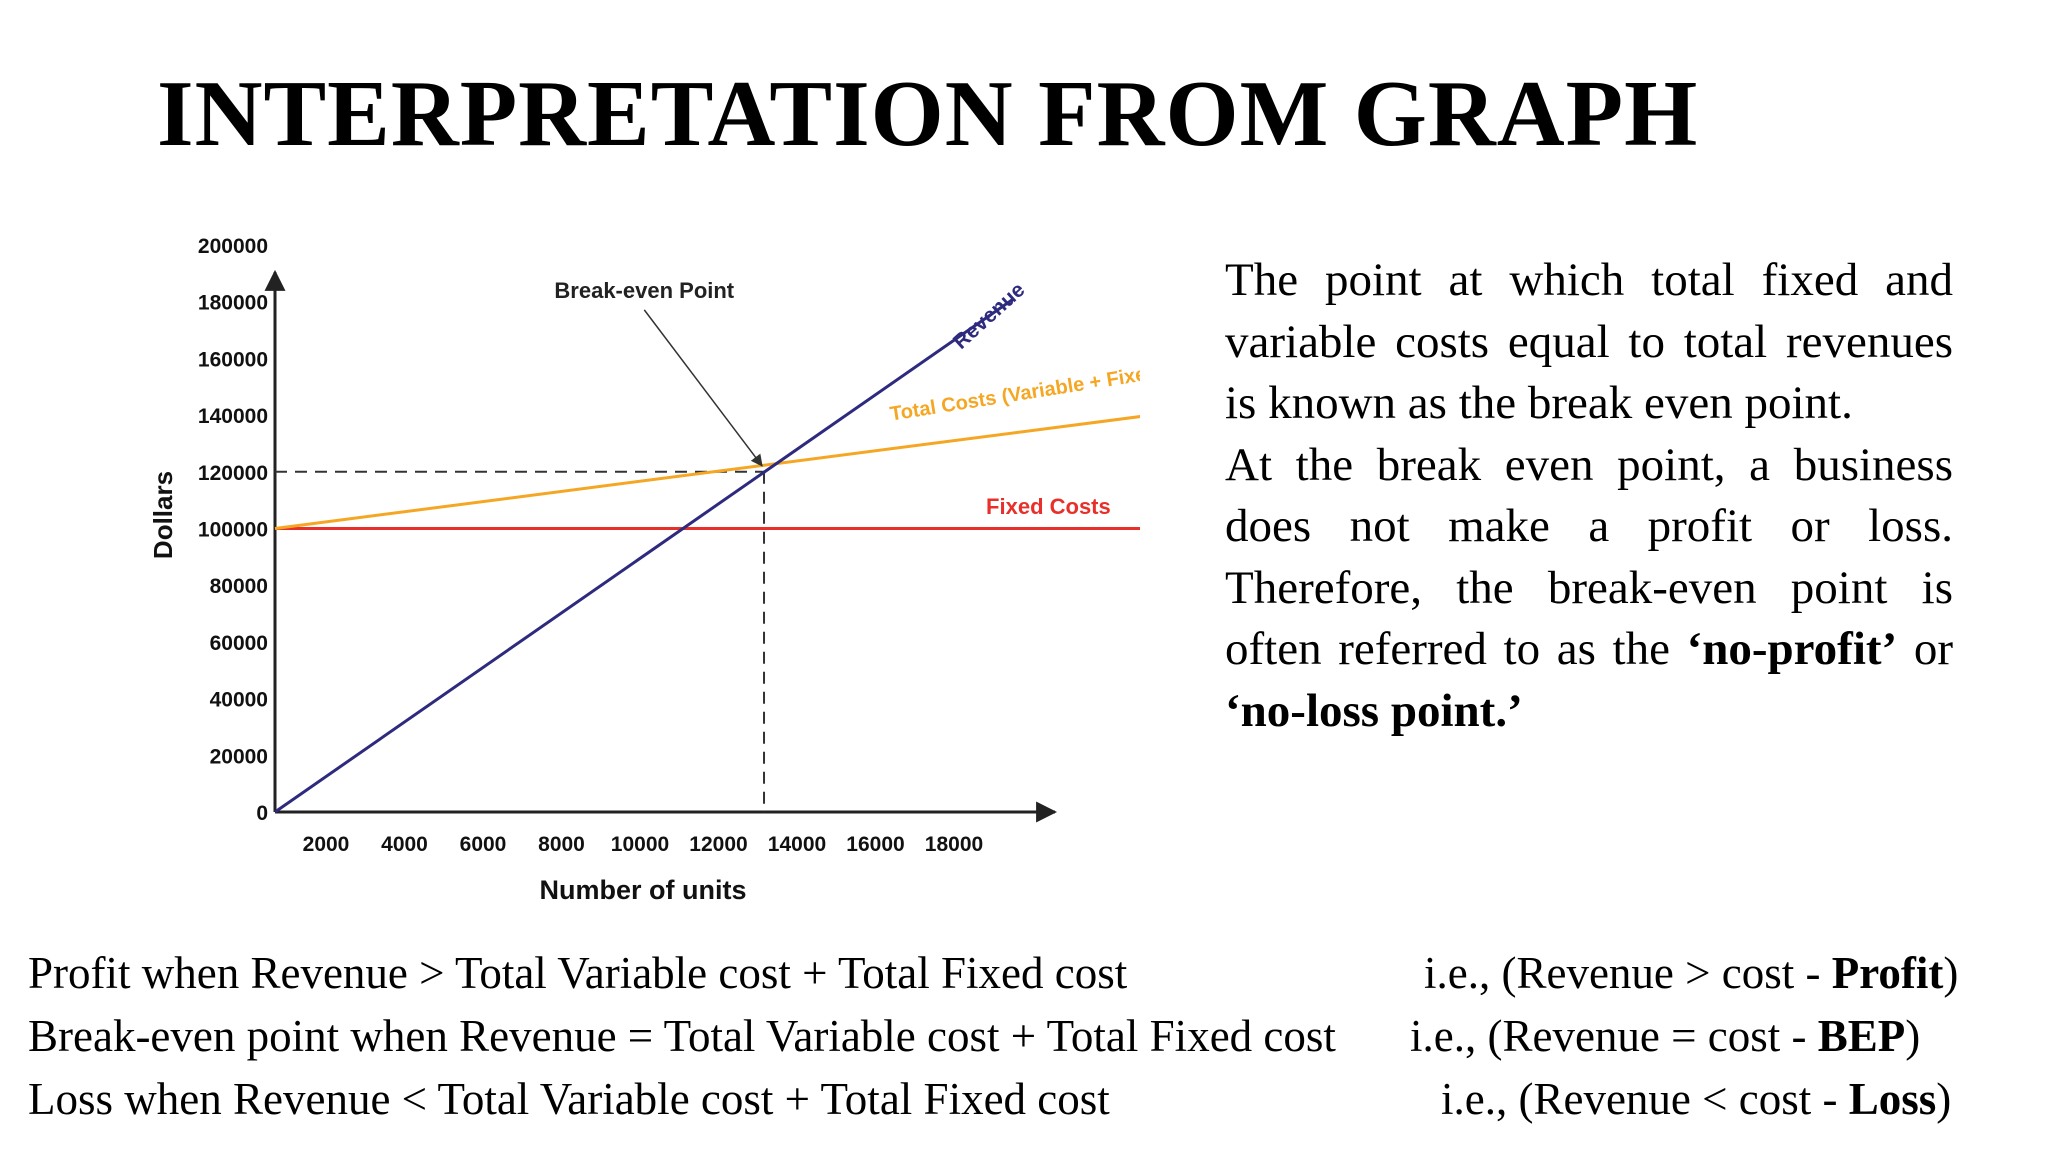 The image size is (2048, 1152). What do you see at coordinates (1913, 1036) in the screenshot?
I see `ie-bep-suffix: )` at bounding box center [1913, 1036].